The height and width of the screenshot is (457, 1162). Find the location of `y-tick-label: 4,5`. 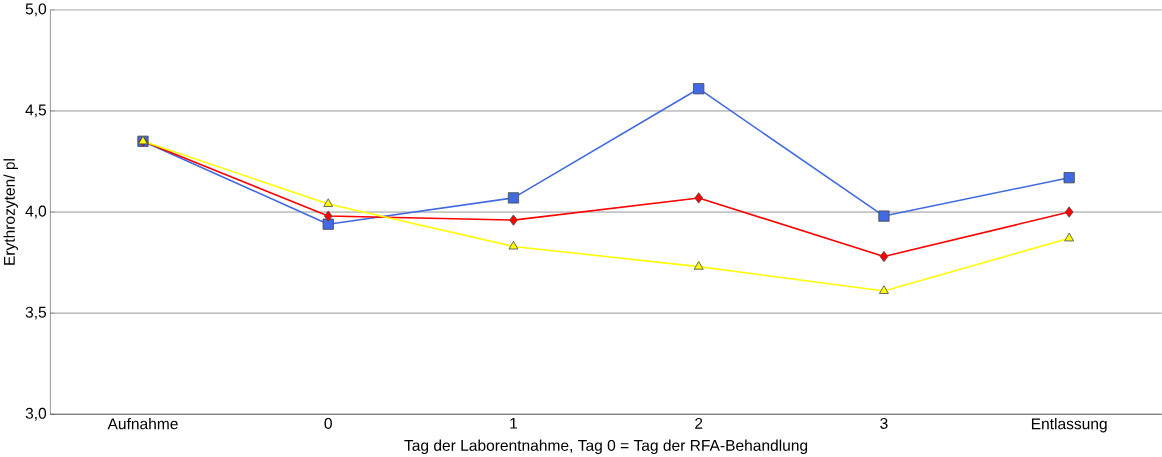

y-tick-label: 4,5 is located at coordinates (36, 111).